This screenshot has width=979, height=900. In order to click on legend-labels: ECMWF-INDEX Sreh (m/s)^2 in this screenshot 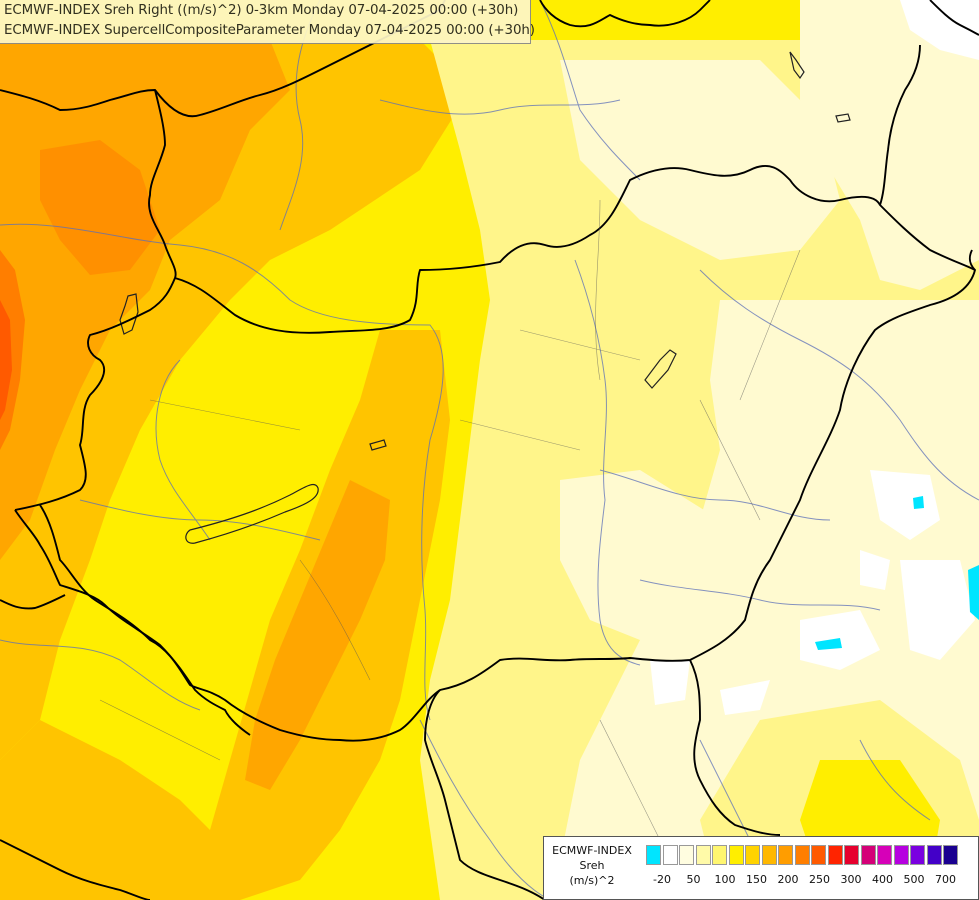, I will do `click(592, 865)`.